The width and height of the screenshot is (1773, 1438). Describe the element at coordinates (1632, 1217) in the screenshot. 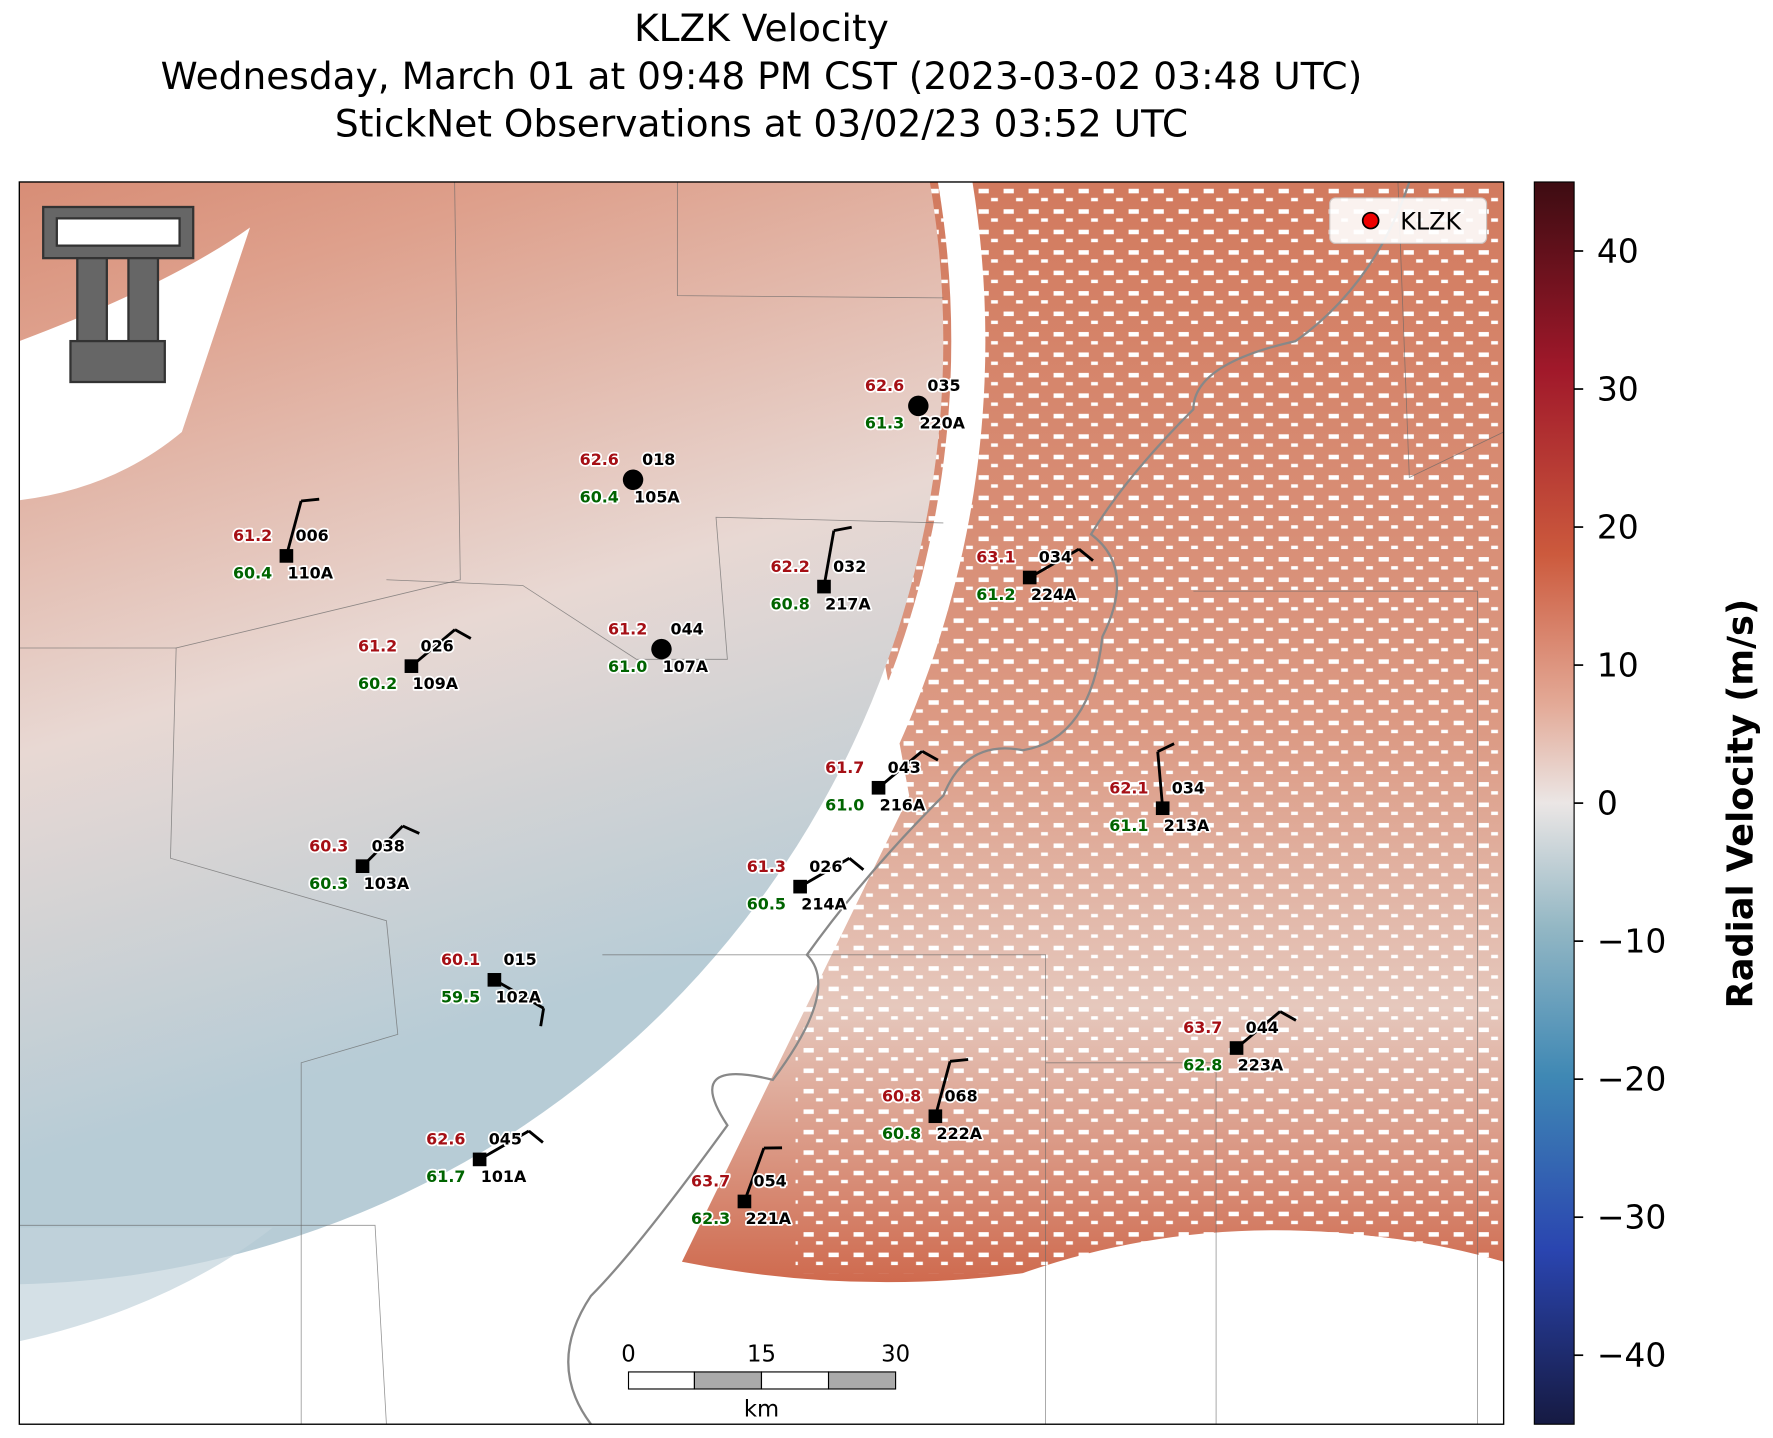

I see `colorbar-tick-label: −30` at that location.